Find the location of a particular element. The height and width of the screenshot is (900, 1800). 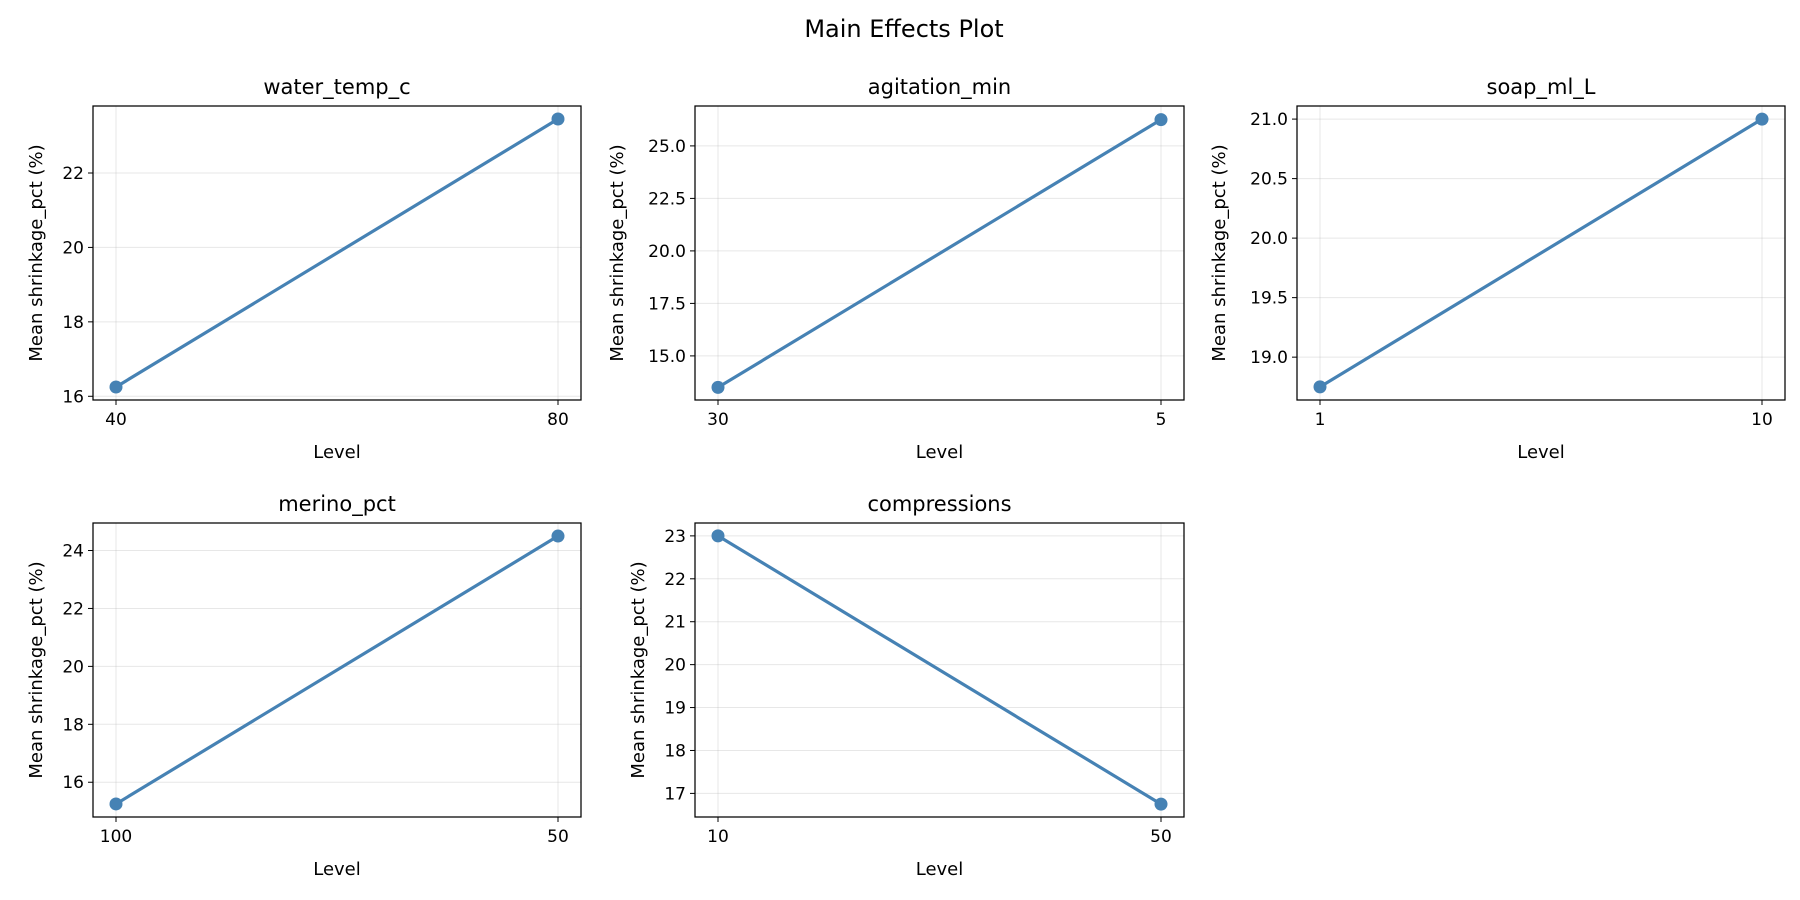

x-tick-label: 100 is located at coordinates (116, 837).